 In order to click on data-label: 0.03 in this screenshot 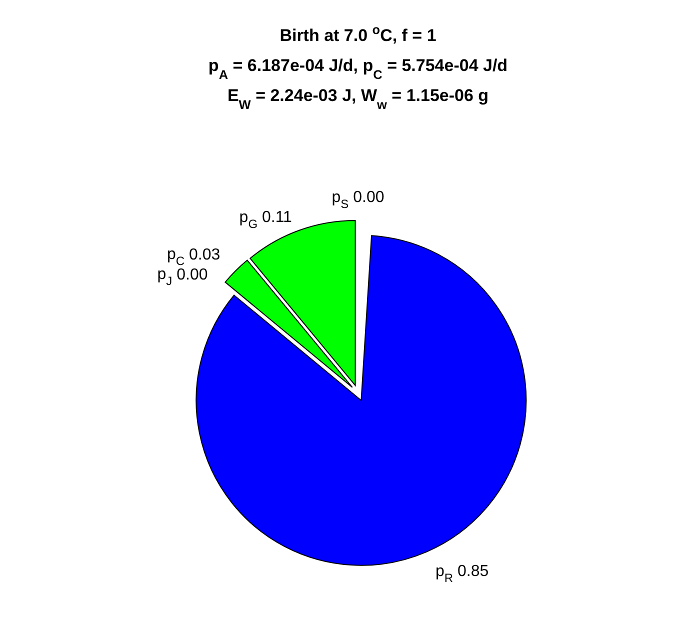, I will do `click(204, 255)`.